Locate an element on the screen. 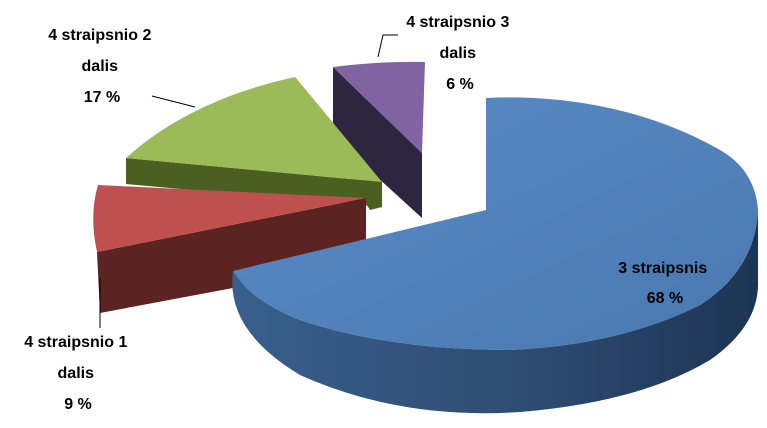  slice-4-3-side is located at coordinates (377, 142).